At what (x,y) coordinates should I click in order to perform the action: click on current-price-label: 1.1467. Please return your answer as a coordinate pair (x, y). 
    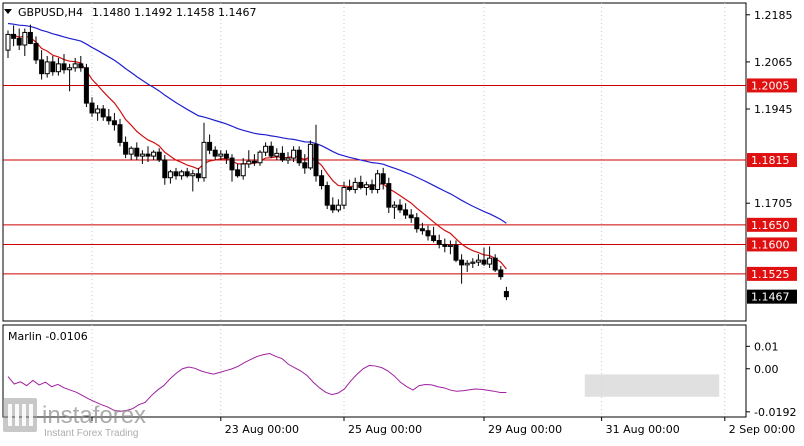
    Looking at the image, I should click on (770, 297).